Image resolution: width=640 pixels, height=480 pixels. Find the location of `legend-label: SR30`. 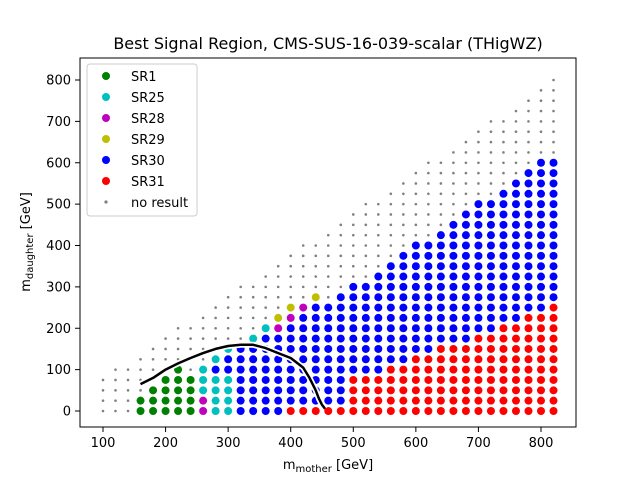

legend-label: SR30 is located at coordinates (148, 161).